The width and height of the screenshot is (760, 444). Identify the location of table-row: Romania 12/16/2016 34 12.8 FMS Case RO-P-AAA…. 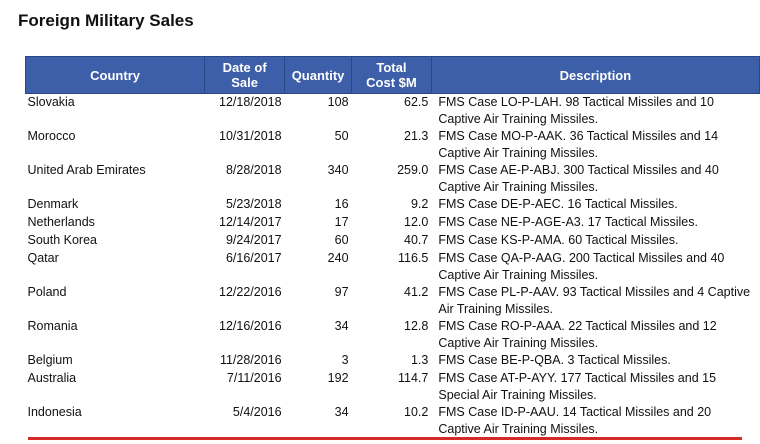
(393, 335).